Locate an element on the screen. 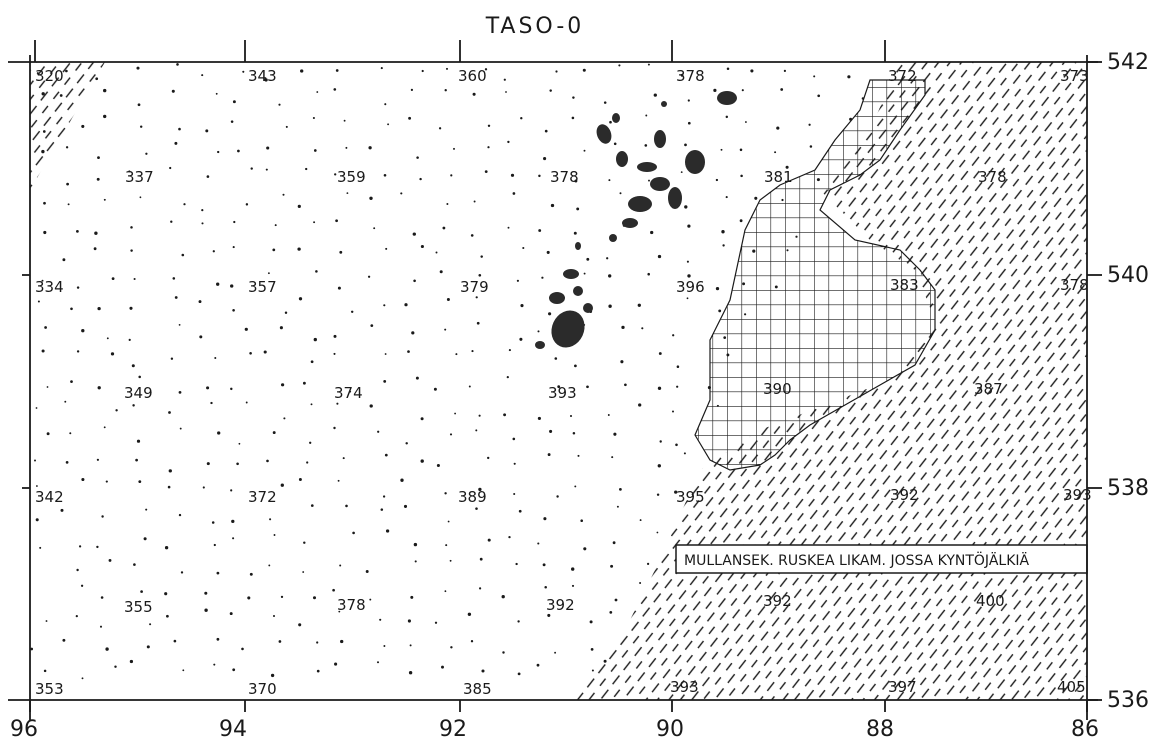 The height and width of the screenshot is (748, 1170). y-axis-labels: 542 540 538 536 is located at coordinates (1128, 381).